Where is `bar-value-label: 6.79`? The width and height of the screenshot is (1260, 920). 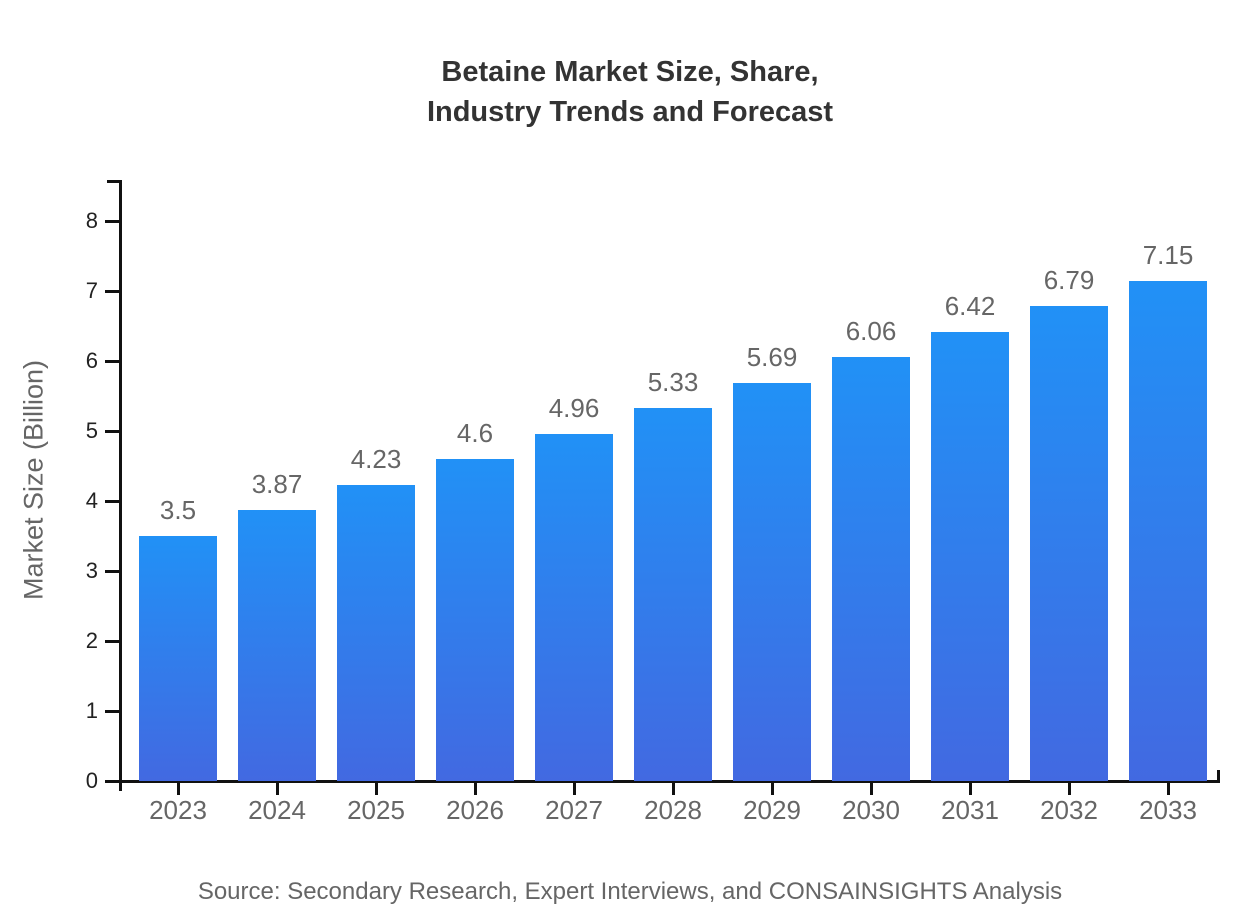
bar-value-label: 6.79 is located at coordinates (1069, 279).